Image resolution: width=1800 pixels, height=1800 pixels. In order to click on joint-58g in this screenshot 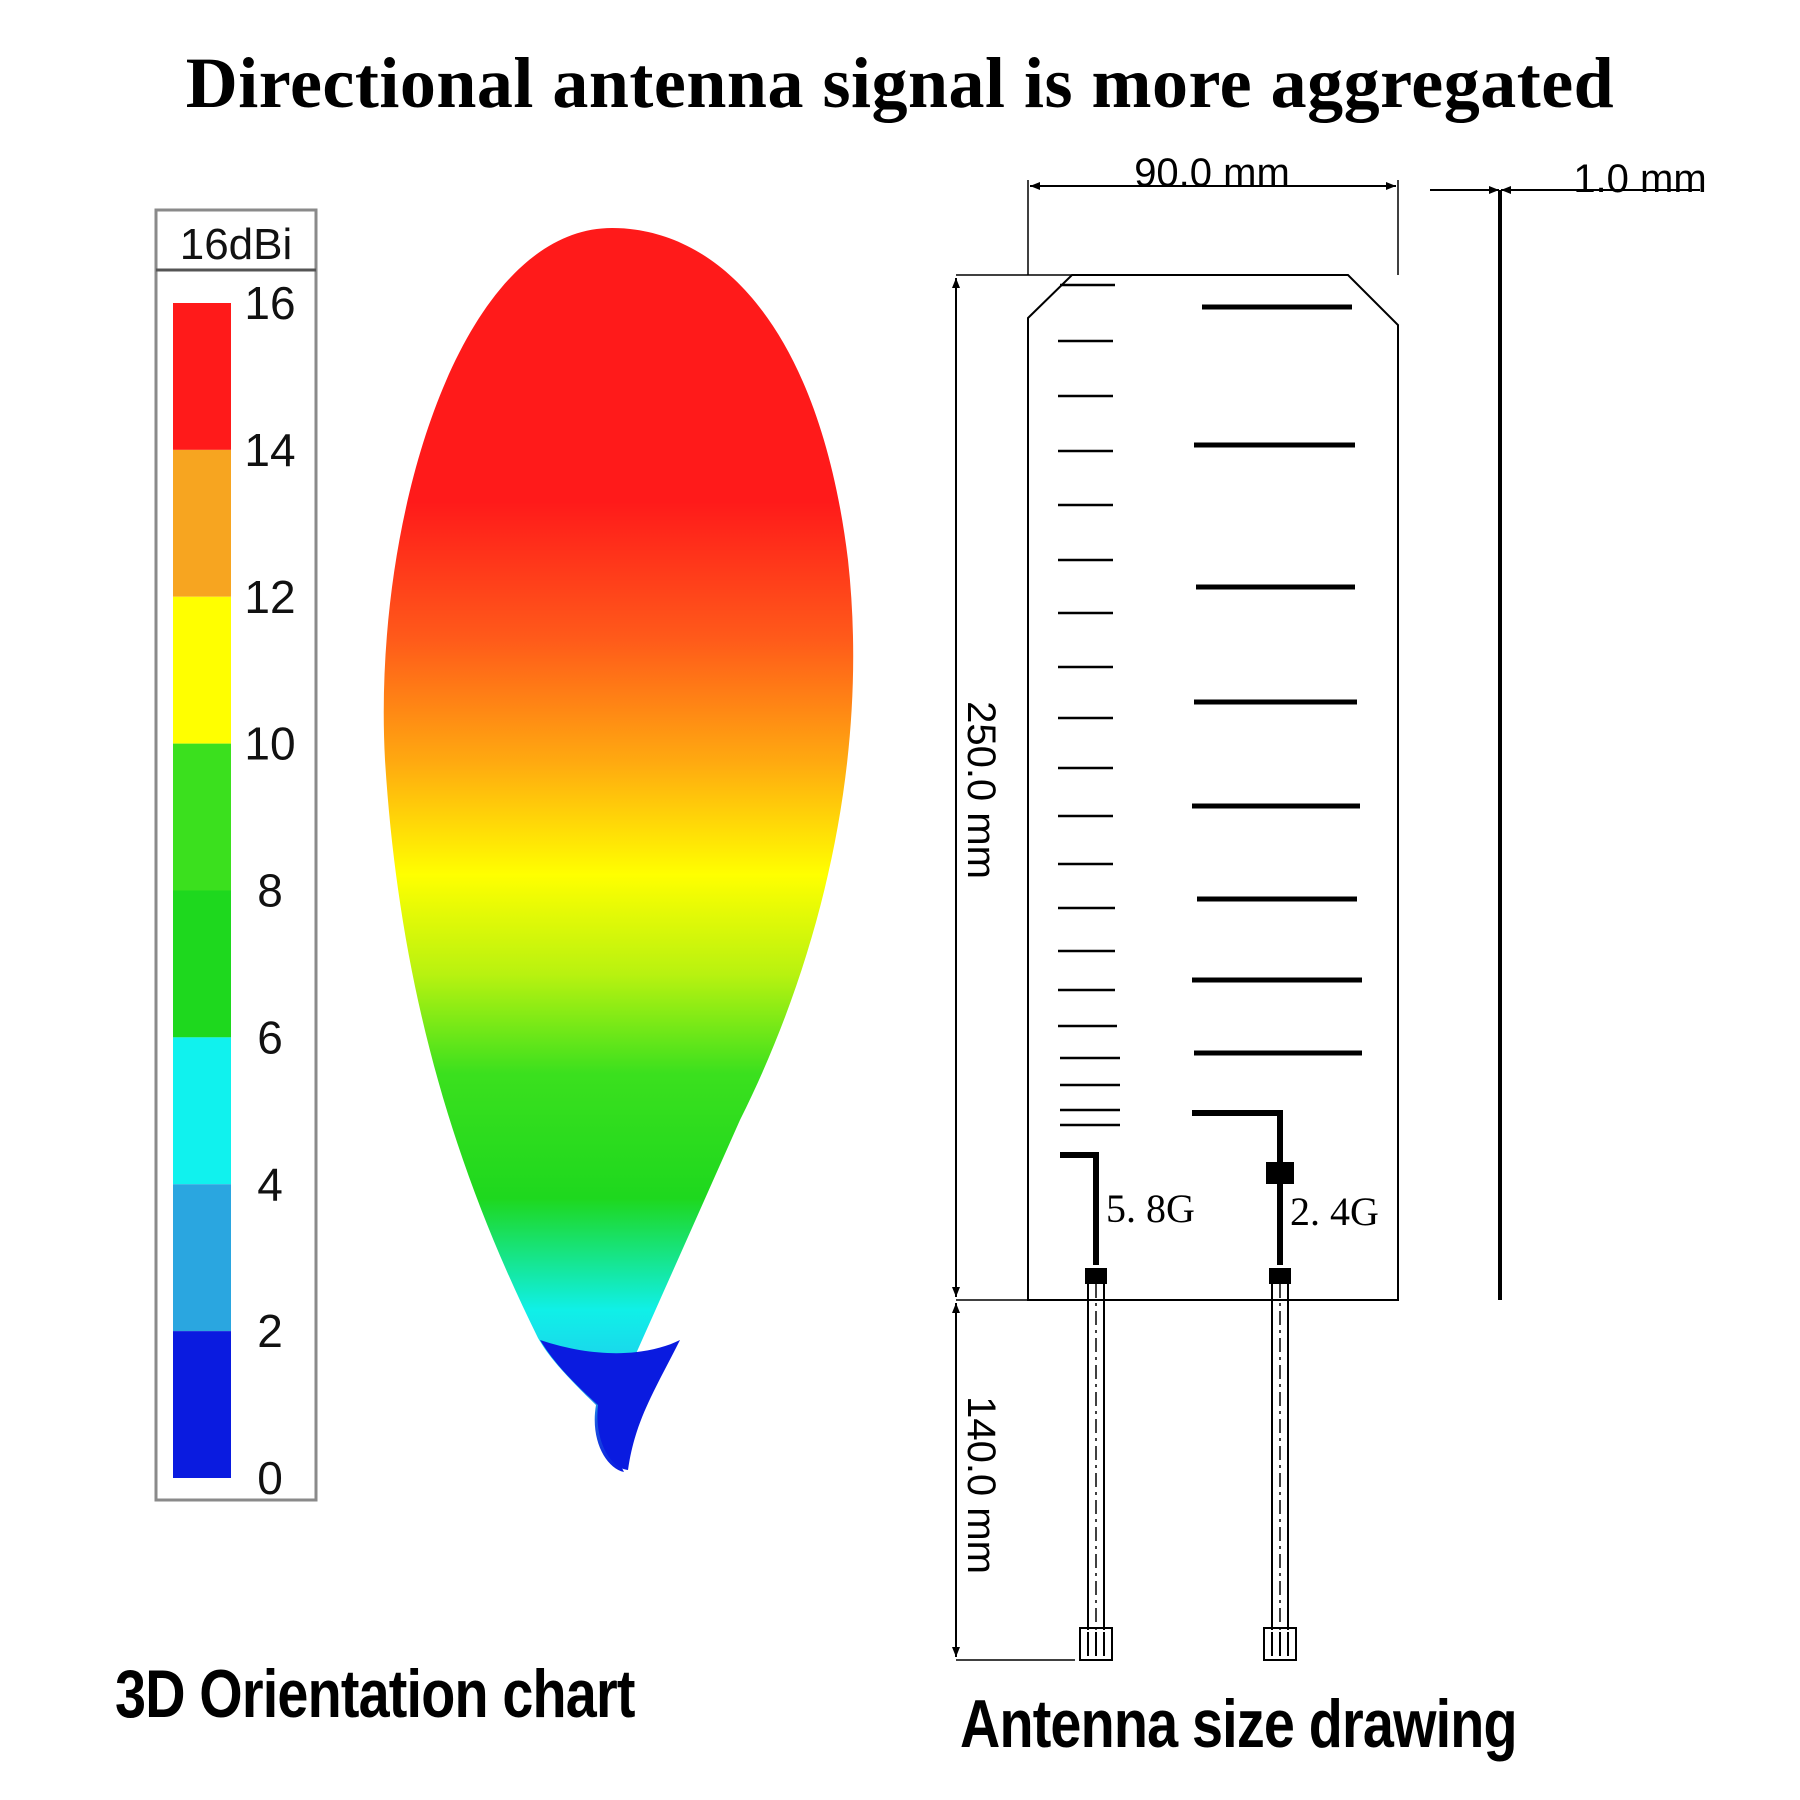, I will do `click(1096, 1276)`.